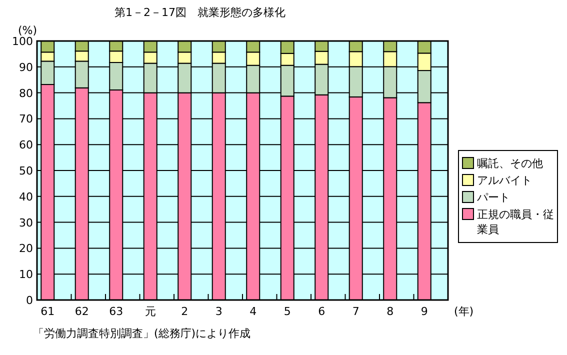 The width and height of the screenshot is (567, 355). I want to click on y-tick-label: 0, so click(29, 300).